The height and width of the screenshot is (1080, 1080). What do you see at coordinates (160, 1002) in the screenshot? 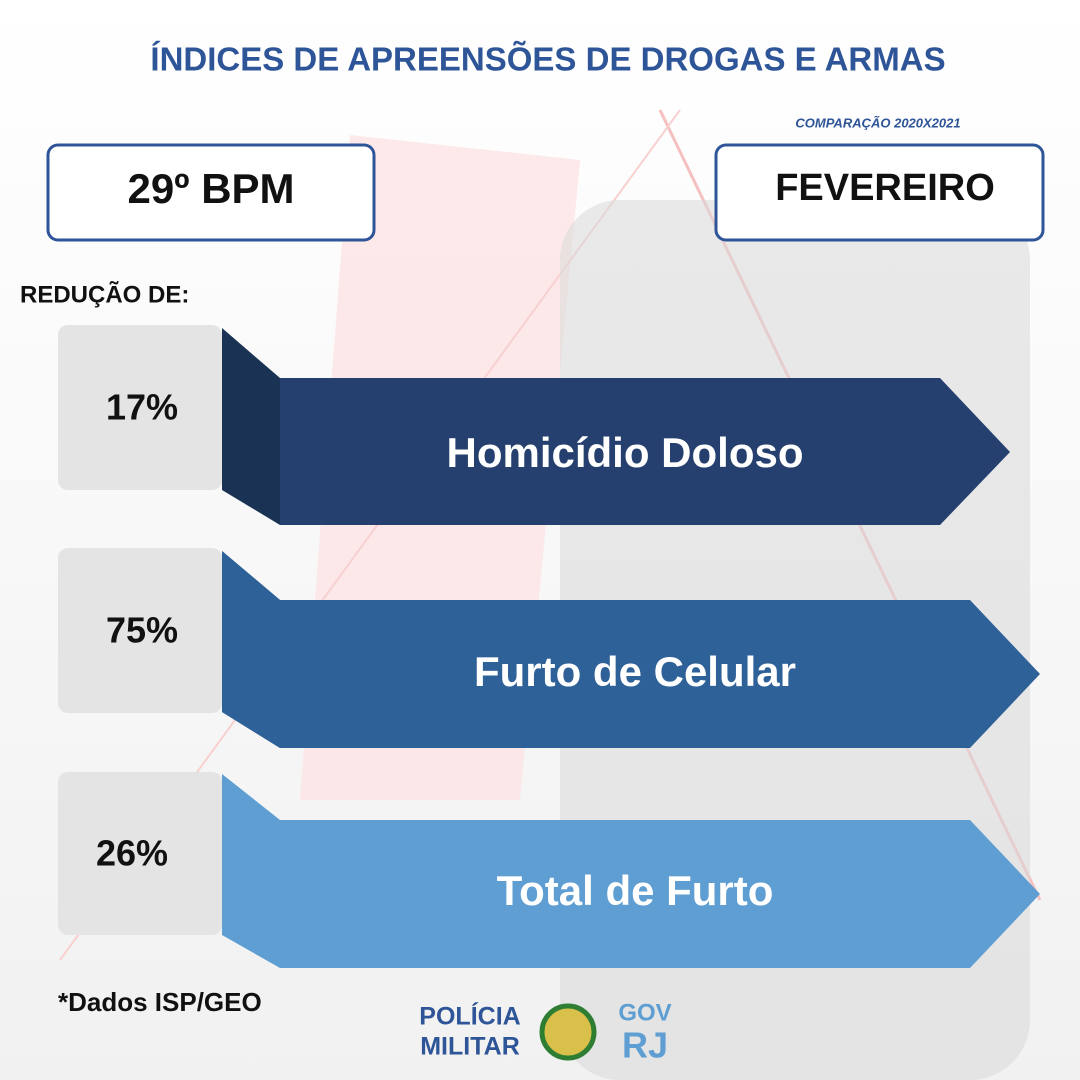
I see `footnote: *Dados ISP/GEO` at bounding box center [160, 1002].